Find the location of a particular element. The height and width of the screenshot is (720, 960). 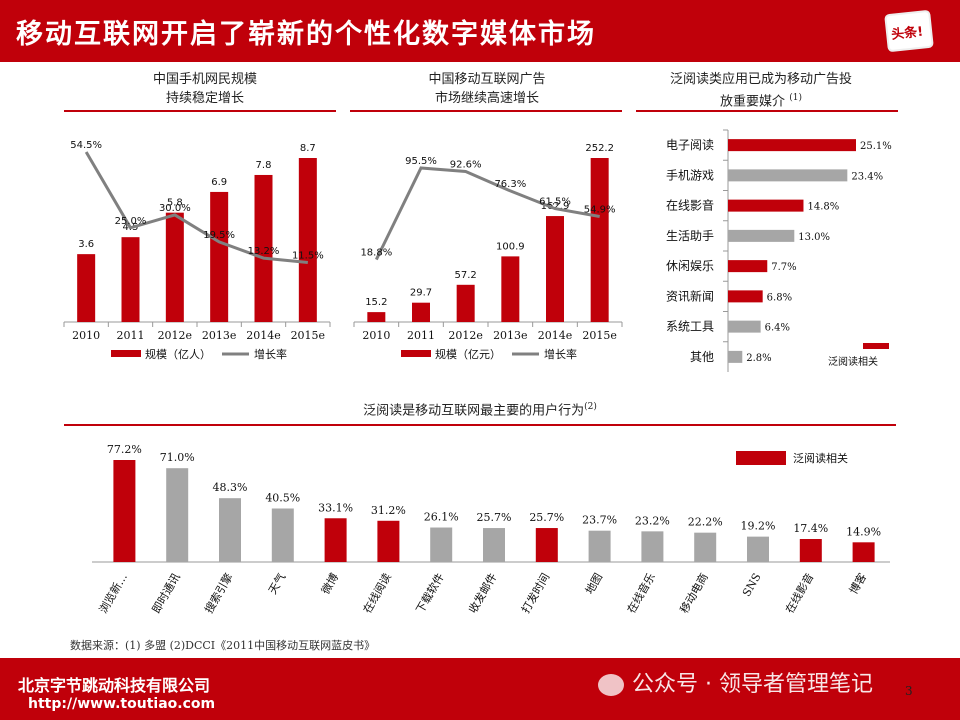

company-url: http://www.toutiao.com is located at coordinates (122, 704).